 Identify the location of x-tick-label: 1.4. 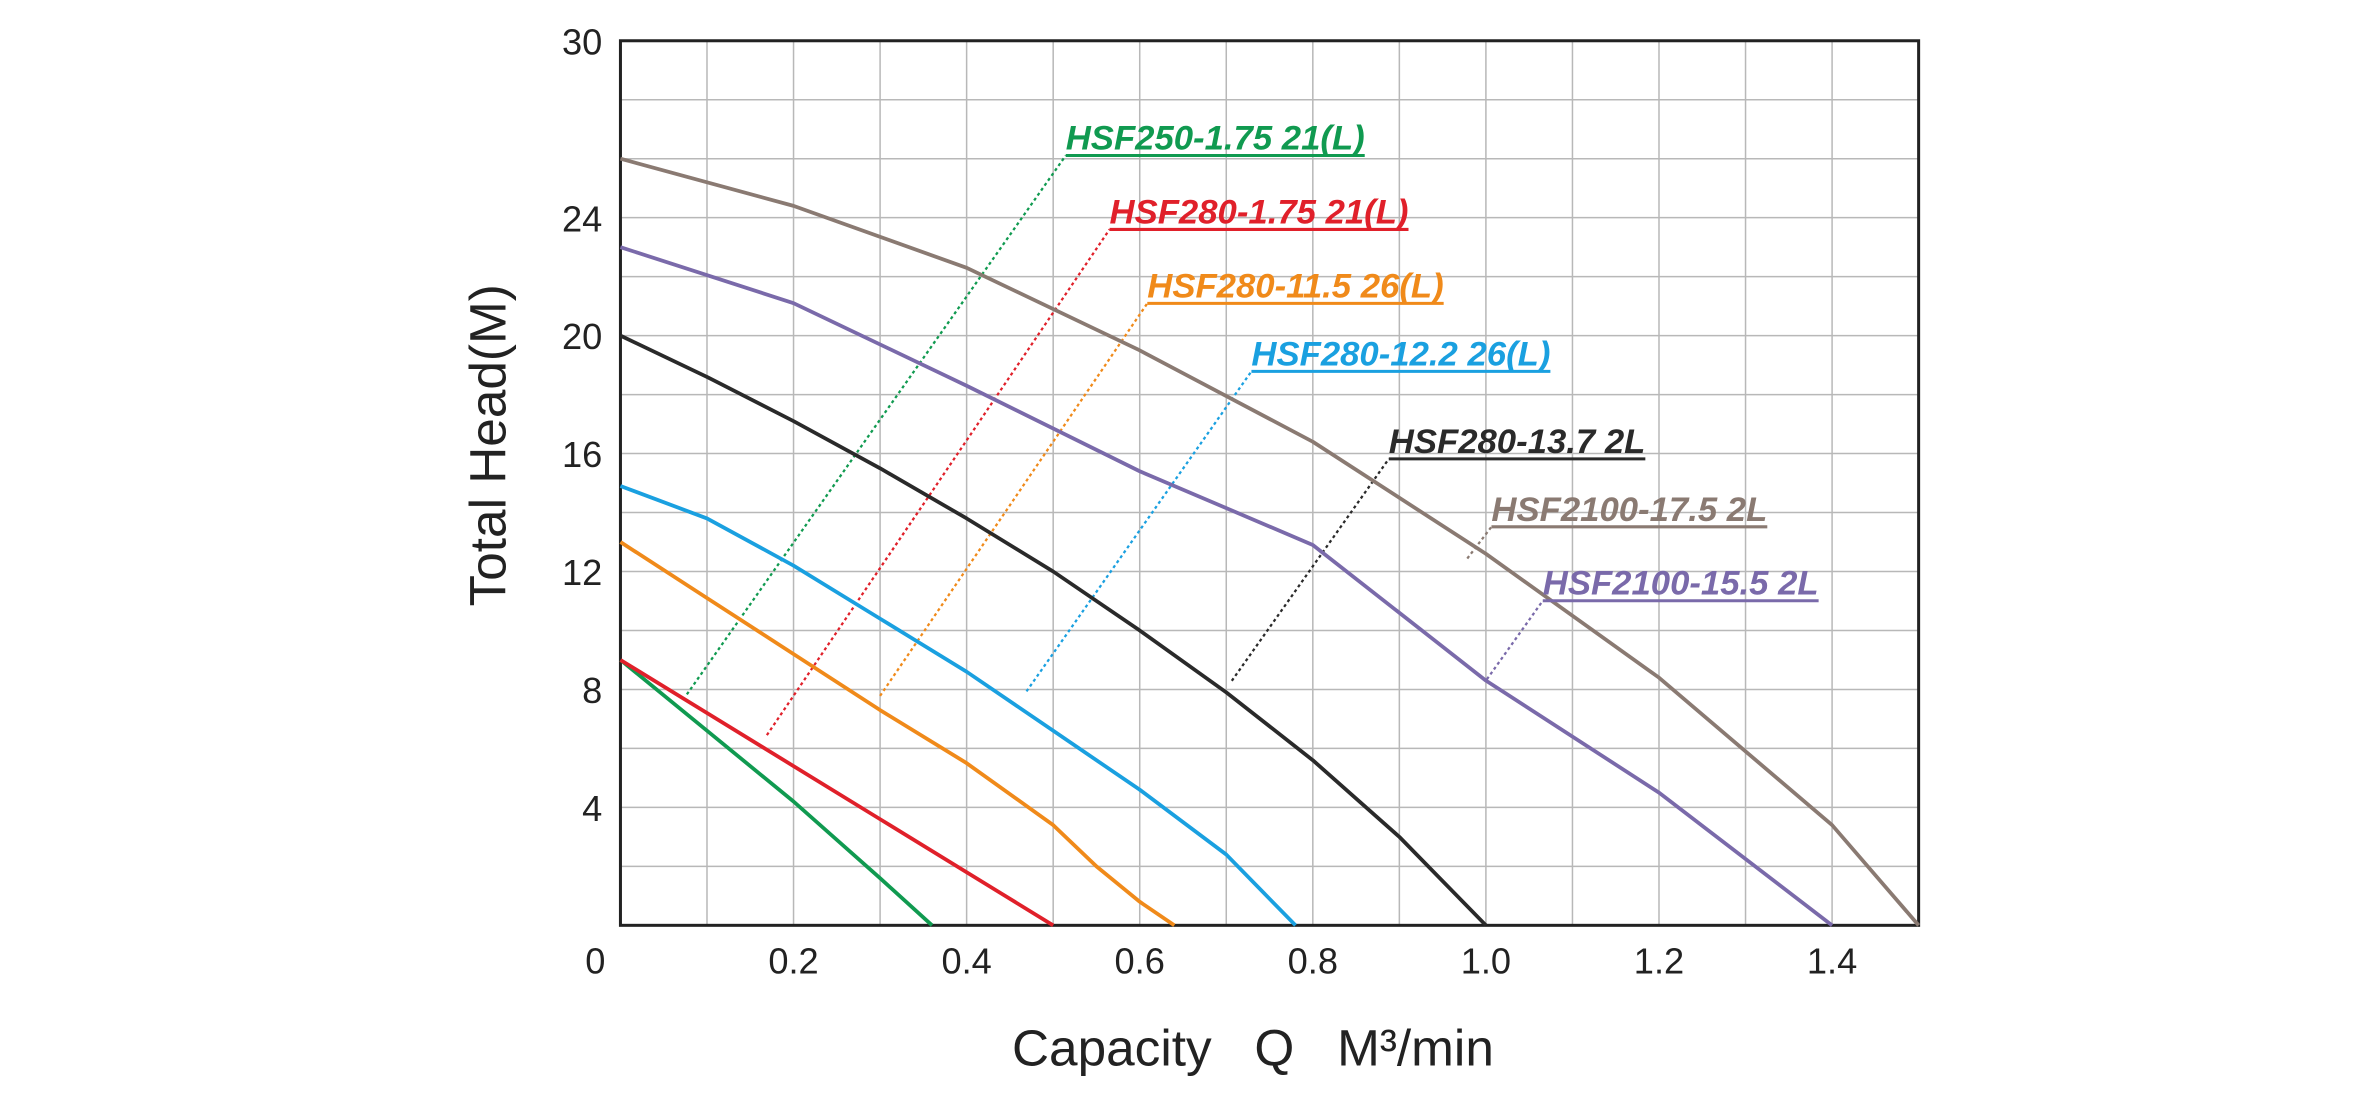
(1832, 961).